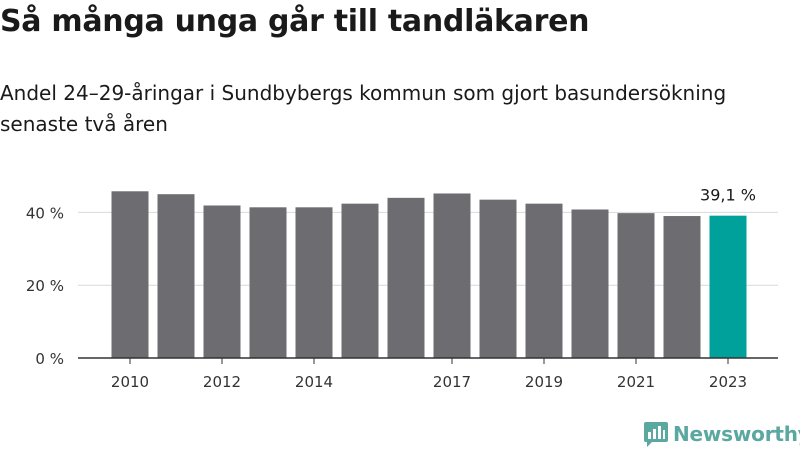 Image resolution: width=800 pixels, height=450 pixels. I want to click on brand-logo: Newsworthy, so click(722, 434).